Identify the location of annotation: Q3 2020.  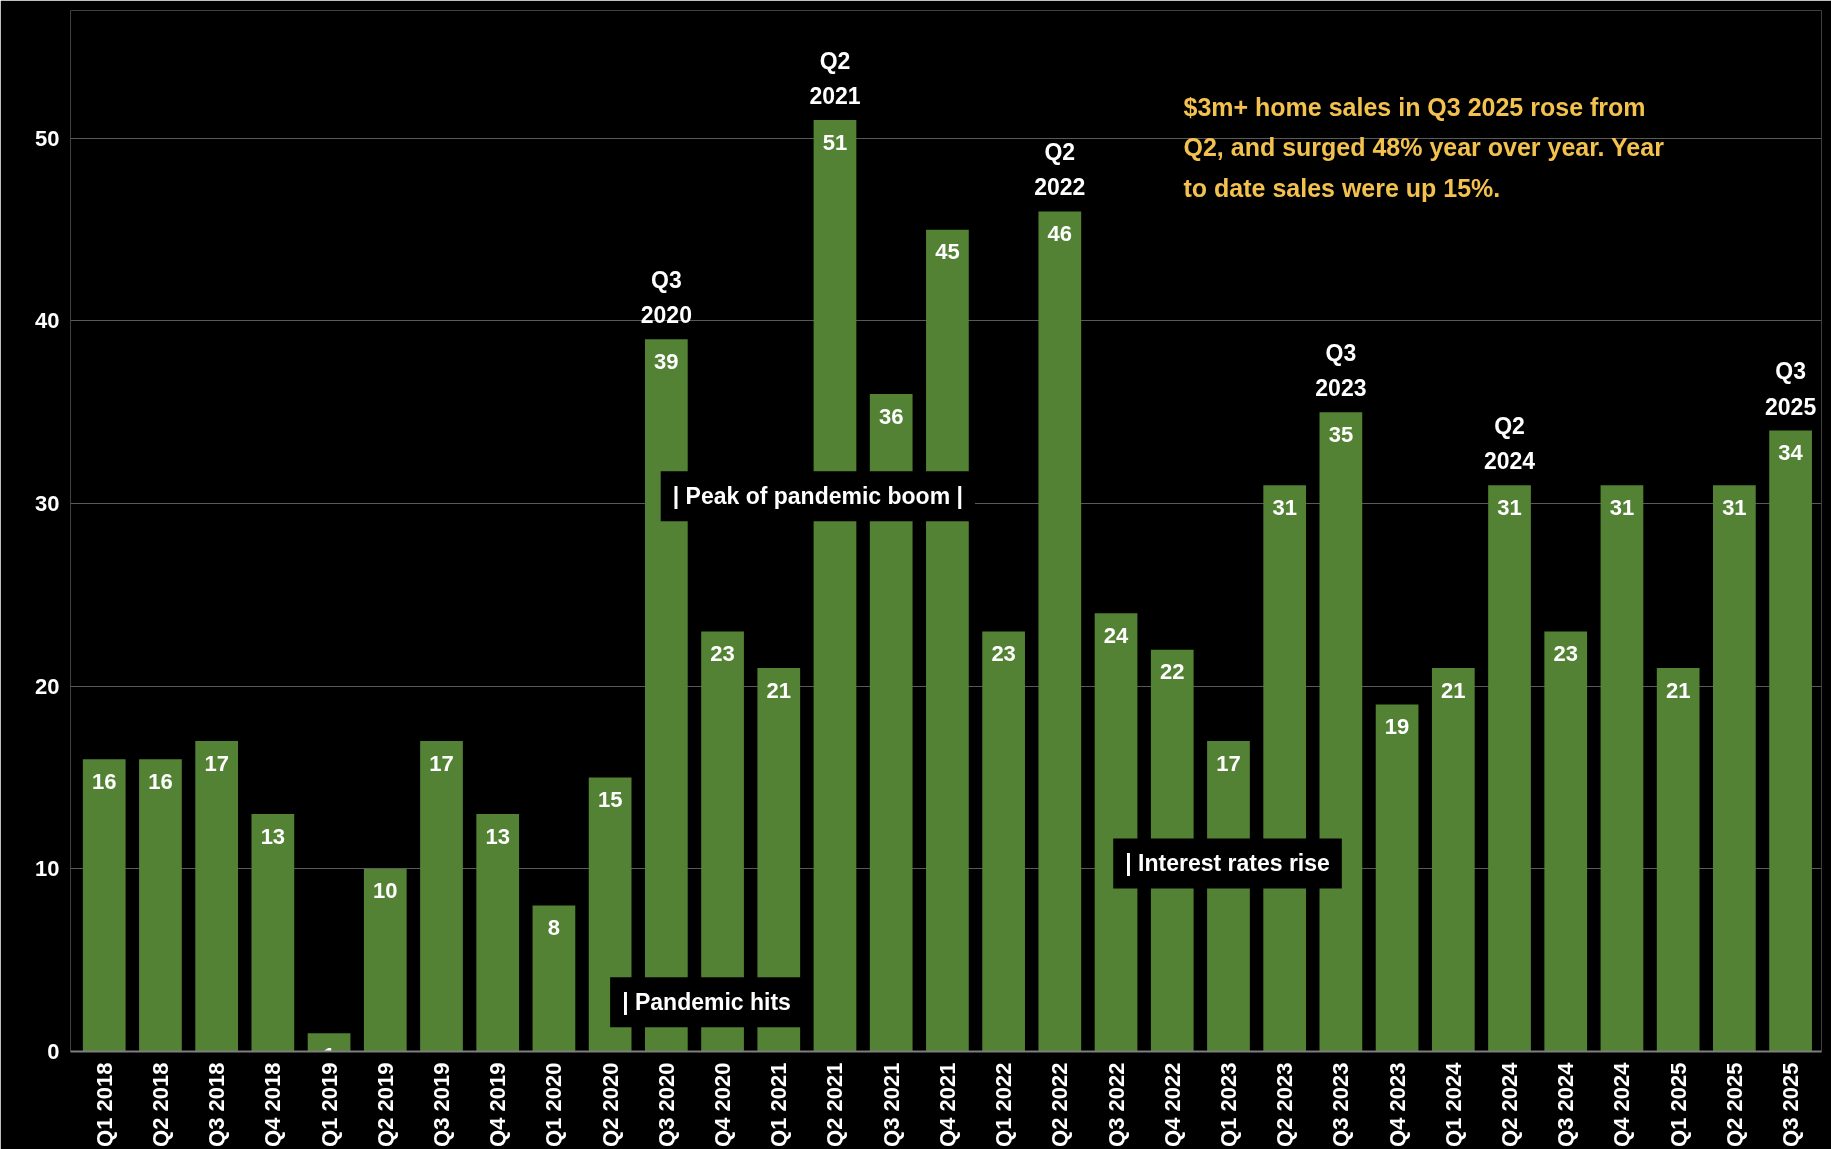
(666, 298).